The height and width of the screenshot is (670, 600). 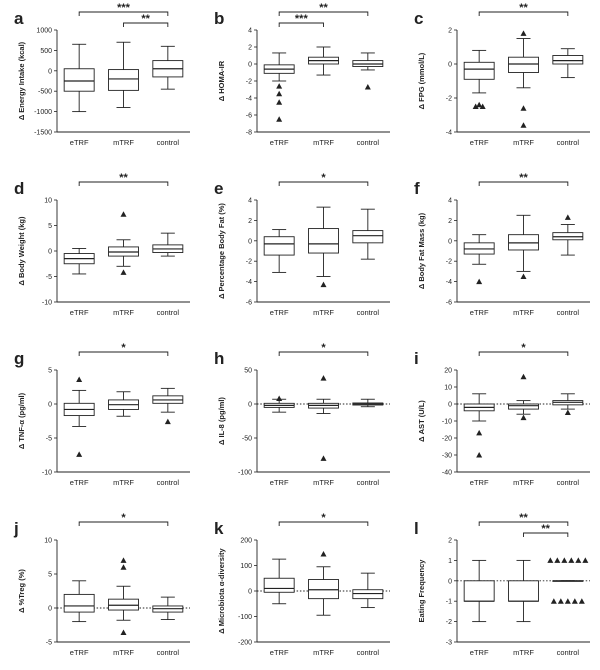 I want to click on y-tick-label: -10, so click(x=47, y=473).